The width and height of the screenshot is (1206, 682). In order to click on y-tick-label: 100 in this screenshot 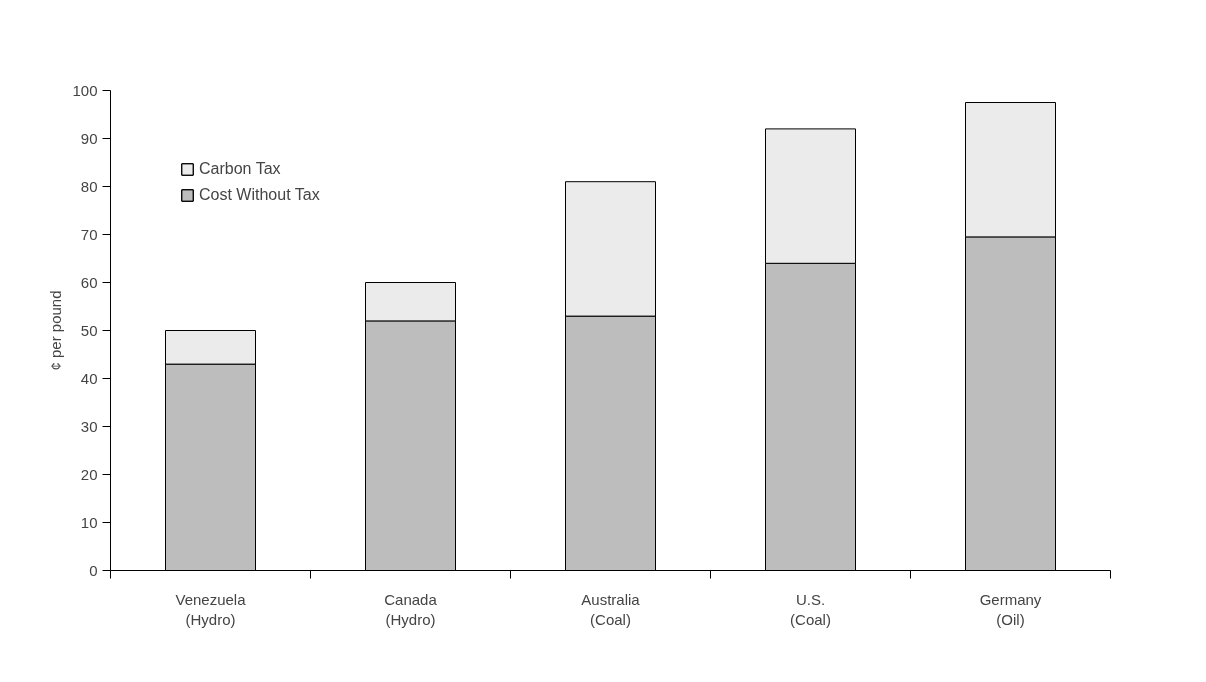, I will do `click(85, 90)`.